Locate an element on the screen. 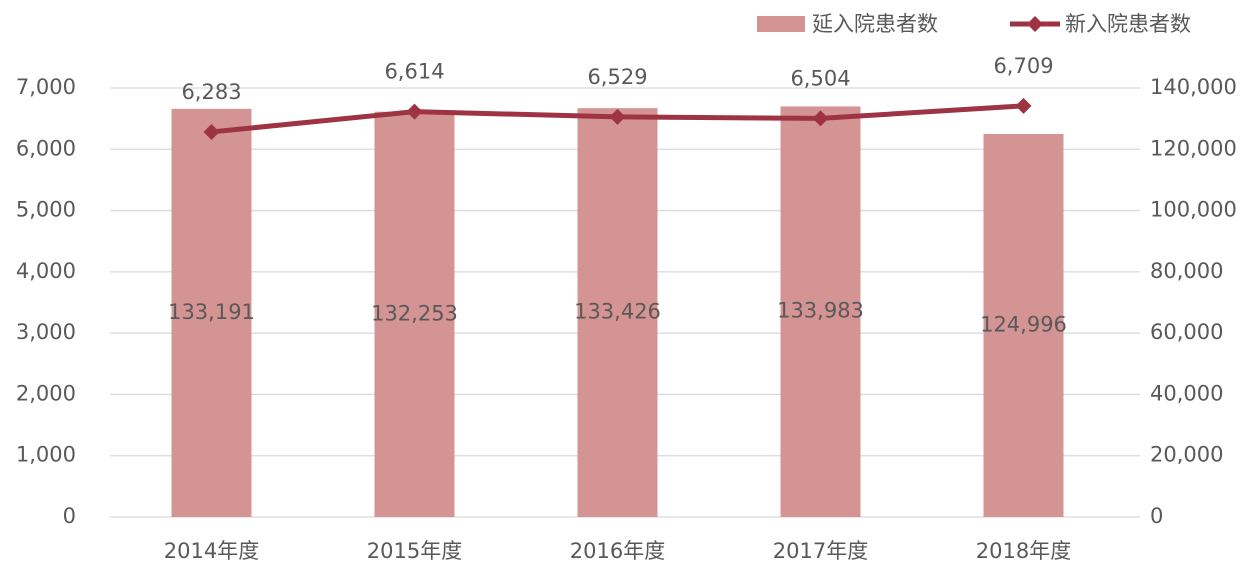 The height and width of the screenshot is (569, 1257). data-label: 133,191 is located at coordinates (211, 312).